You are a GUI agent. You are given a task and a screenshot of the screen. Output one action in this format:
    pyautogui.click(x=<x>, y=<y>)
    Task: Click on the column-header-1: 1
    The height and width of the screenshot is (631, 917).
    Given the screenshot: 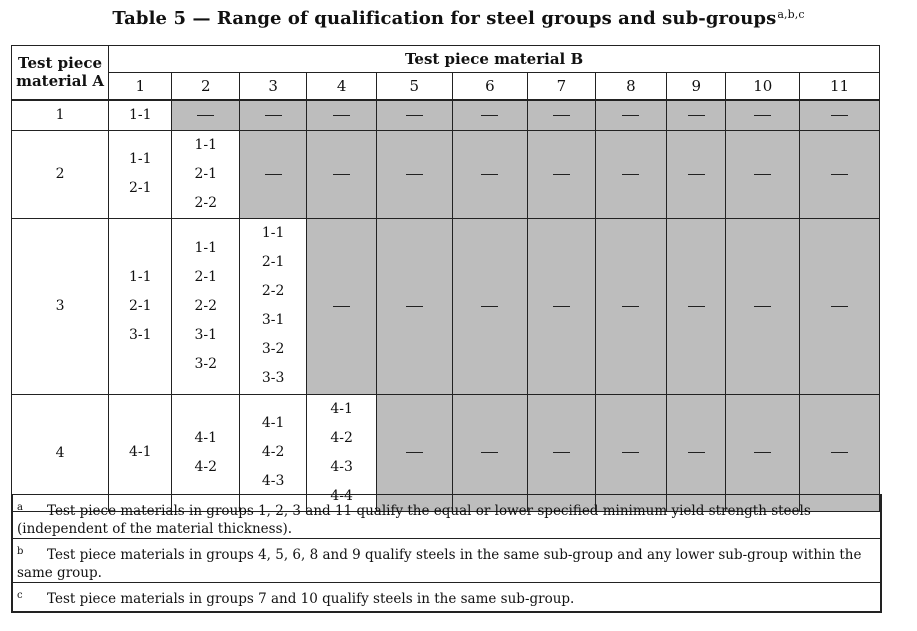 What is the action you would take?
    pyautogui.click(x=140, y=86)
    